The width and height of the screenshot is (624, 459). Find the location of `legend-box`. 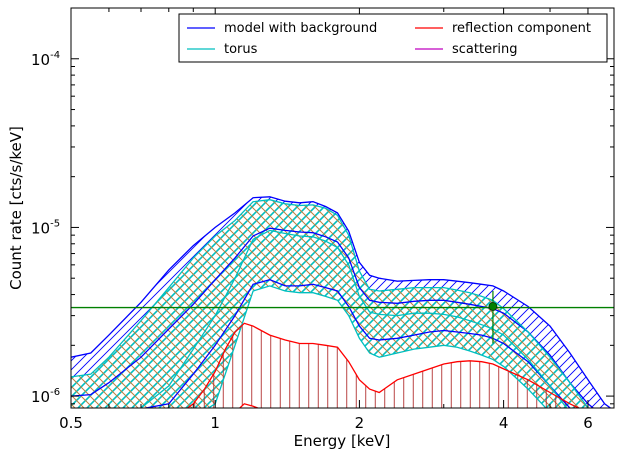

legend-box is located at coordinates (393, 38).